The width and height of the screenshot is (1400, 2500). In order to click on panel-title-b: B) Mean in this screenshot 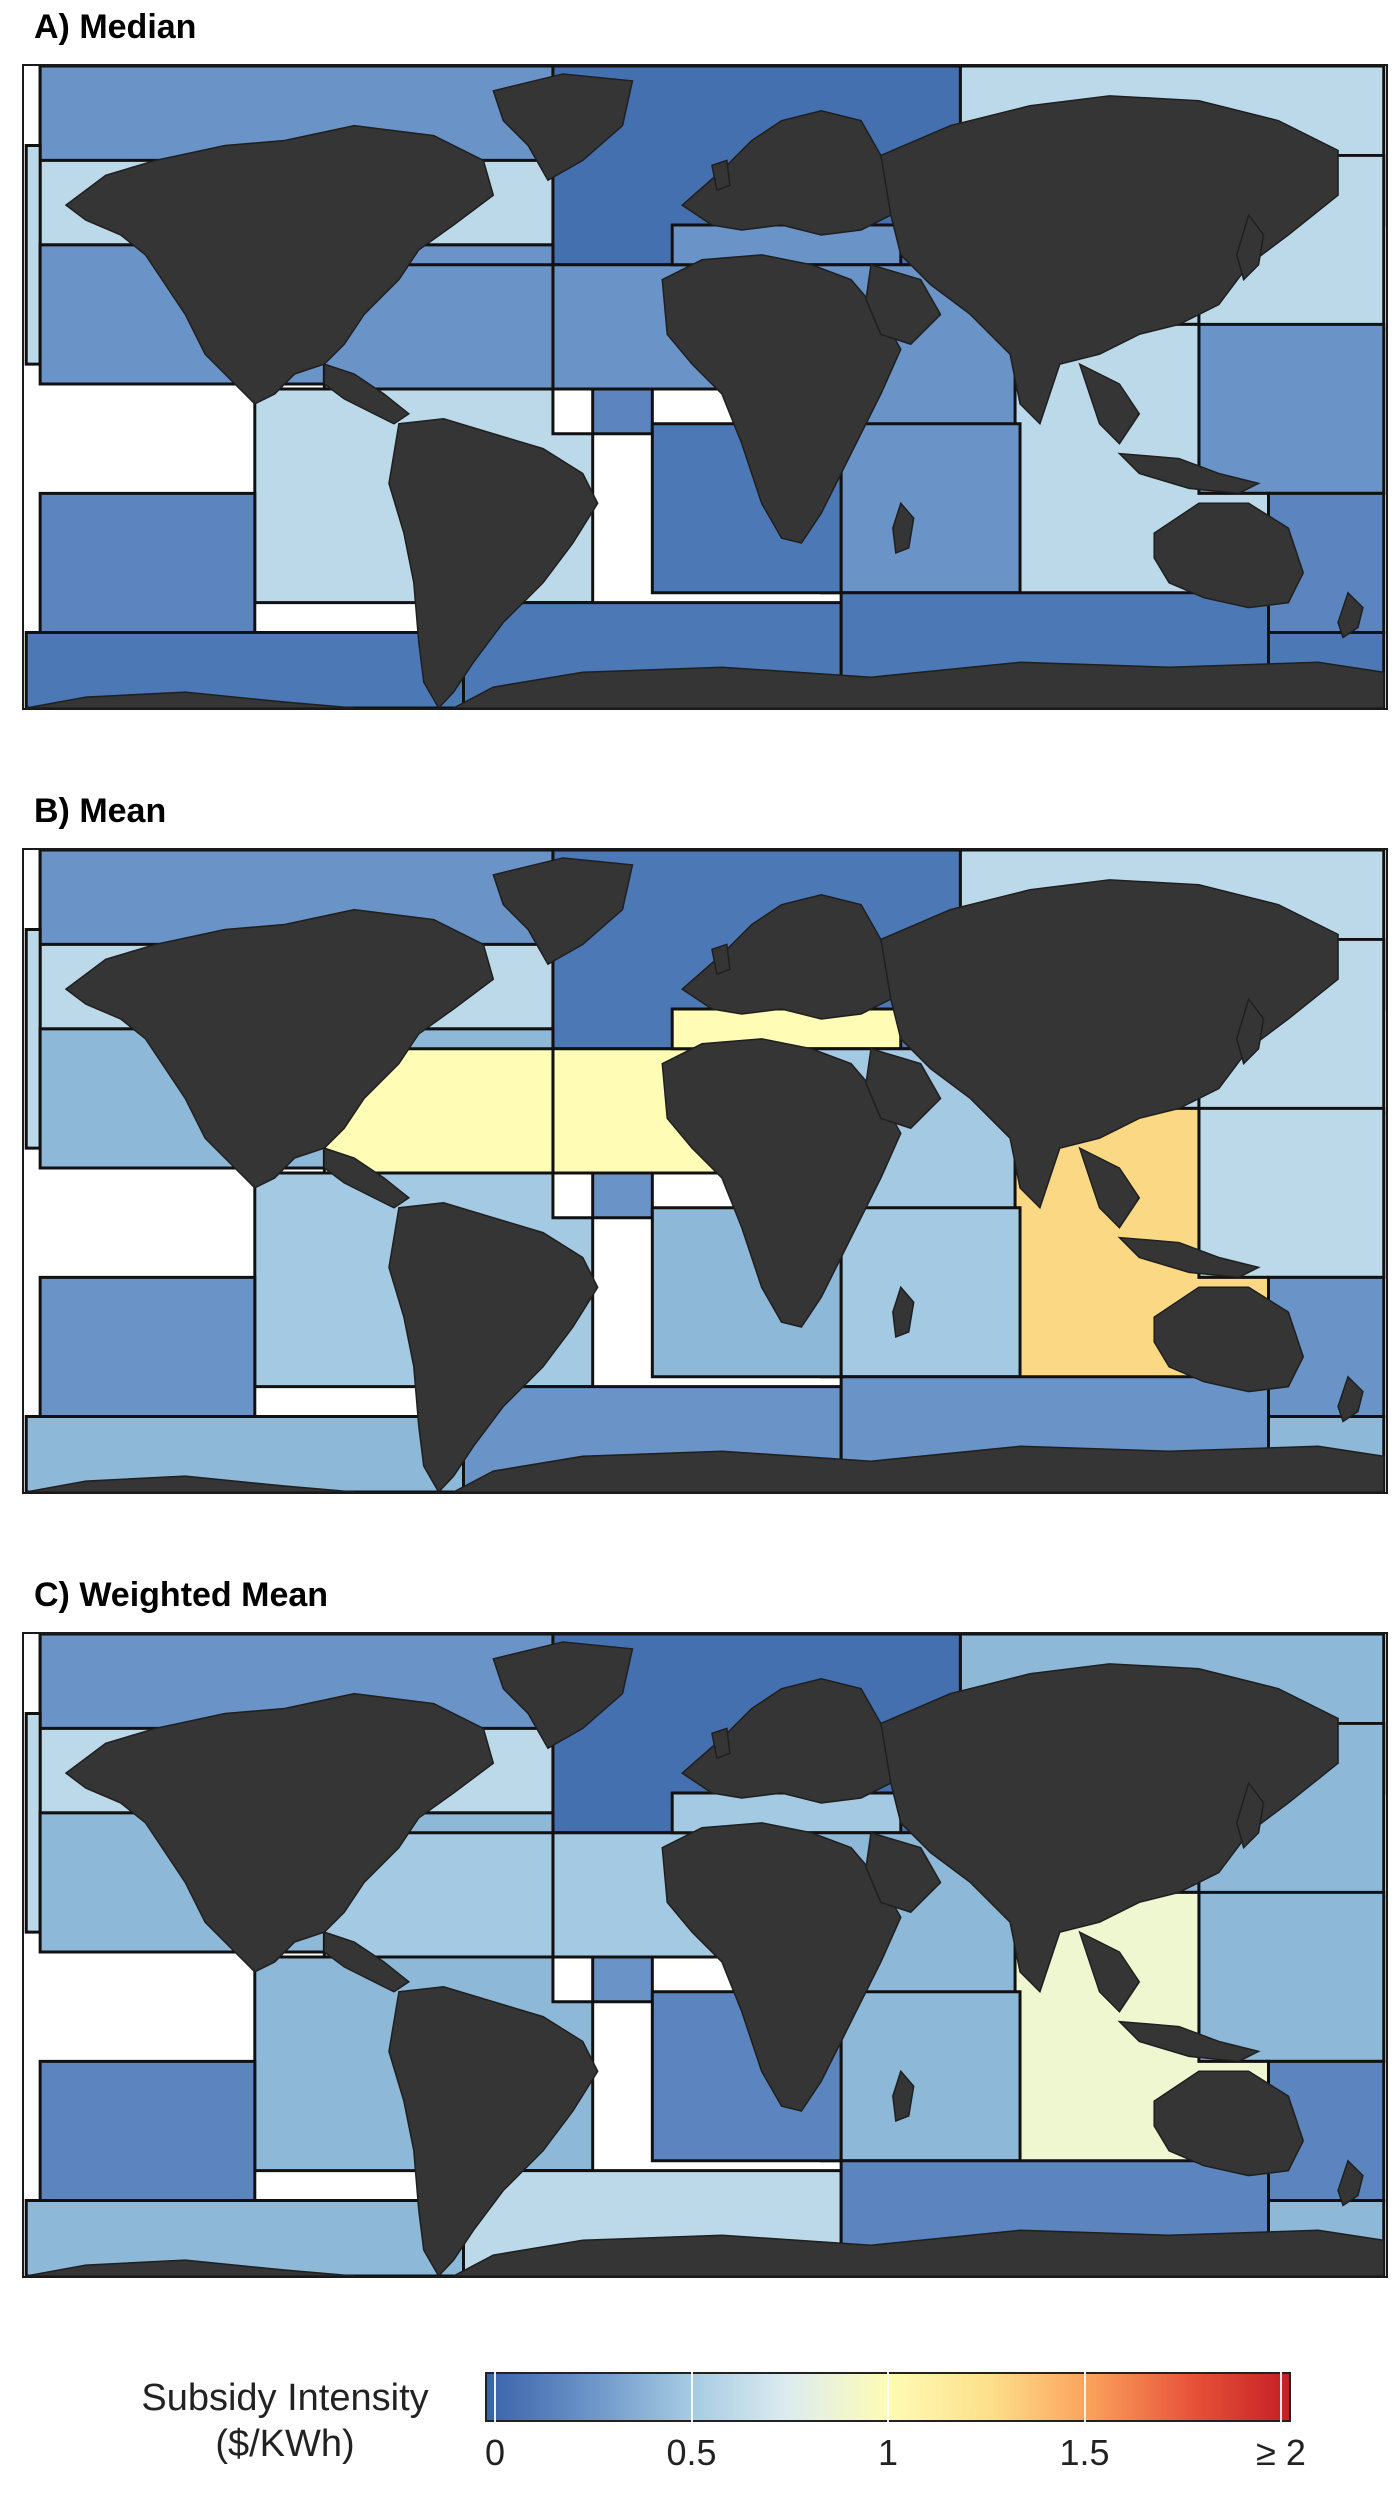, I will do `click(100, 811)`.